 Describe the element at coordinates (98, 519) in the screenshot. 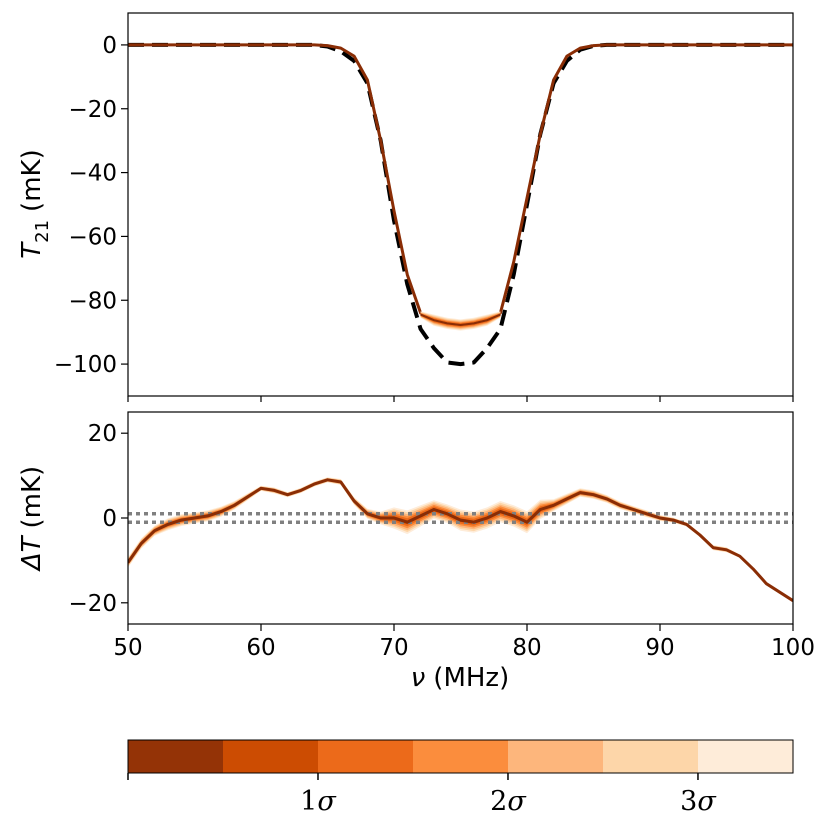

I see `bottom-y-ticks: 20 0 −20` at that location.